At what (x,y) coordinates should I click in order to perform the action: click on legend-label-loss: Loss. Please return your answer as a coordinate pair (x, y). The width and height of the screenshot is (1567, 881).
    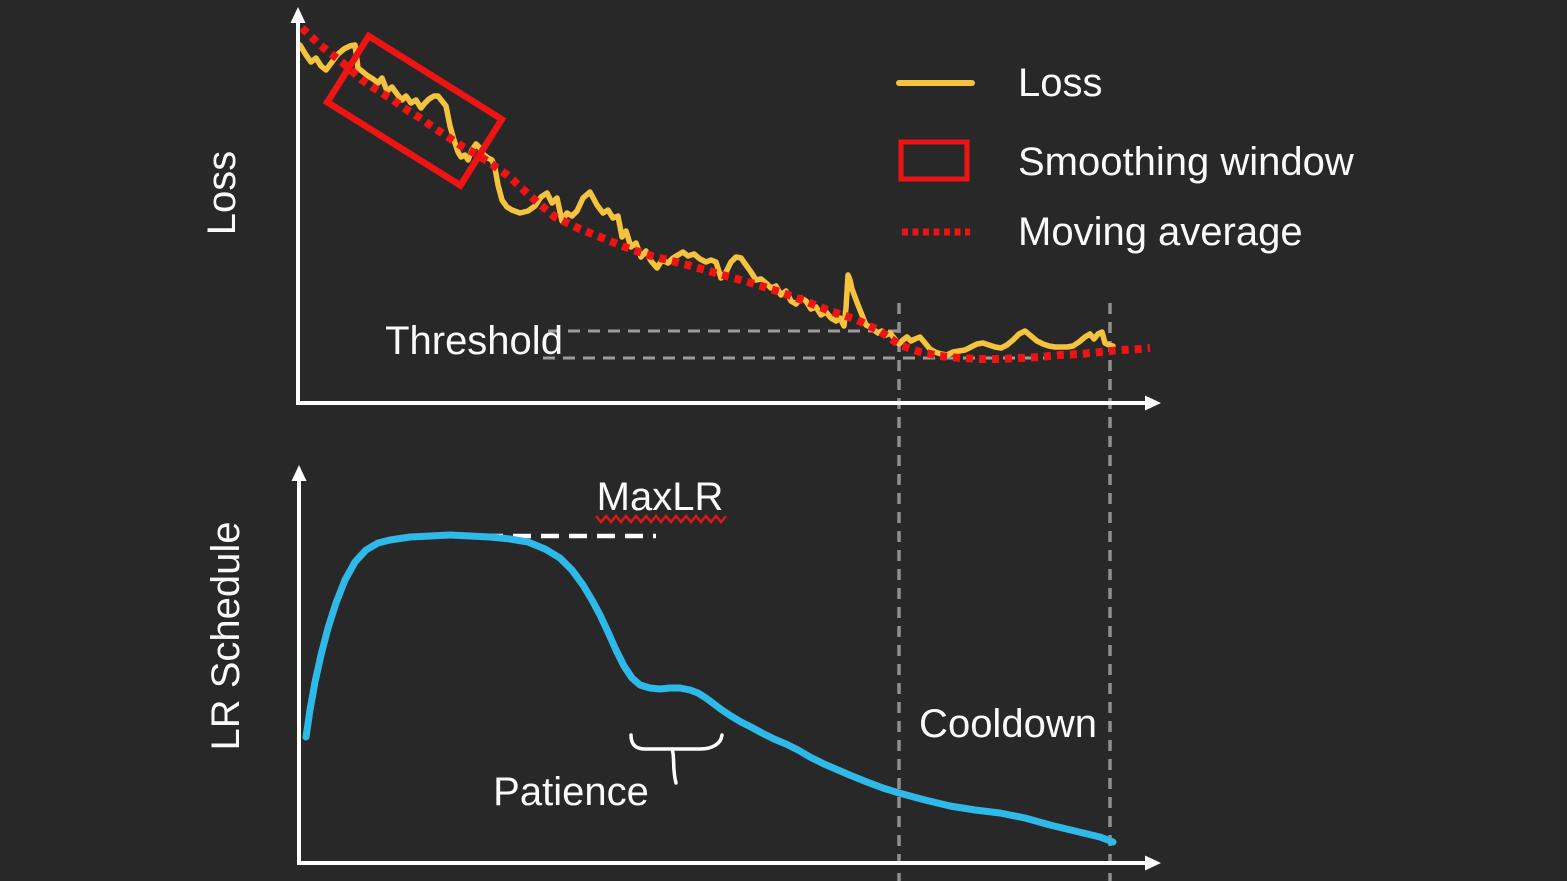
    Looking at the image, I should click on (1060, 83).